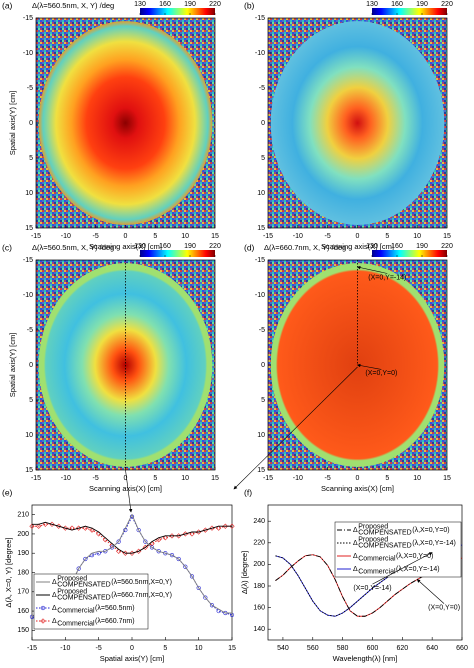 This screenshot has width=474, height=668. What do you see at coordinates (23, 553) in the screenshot?
I see `y-tick-label: 190` at bounding box center [23, 553].